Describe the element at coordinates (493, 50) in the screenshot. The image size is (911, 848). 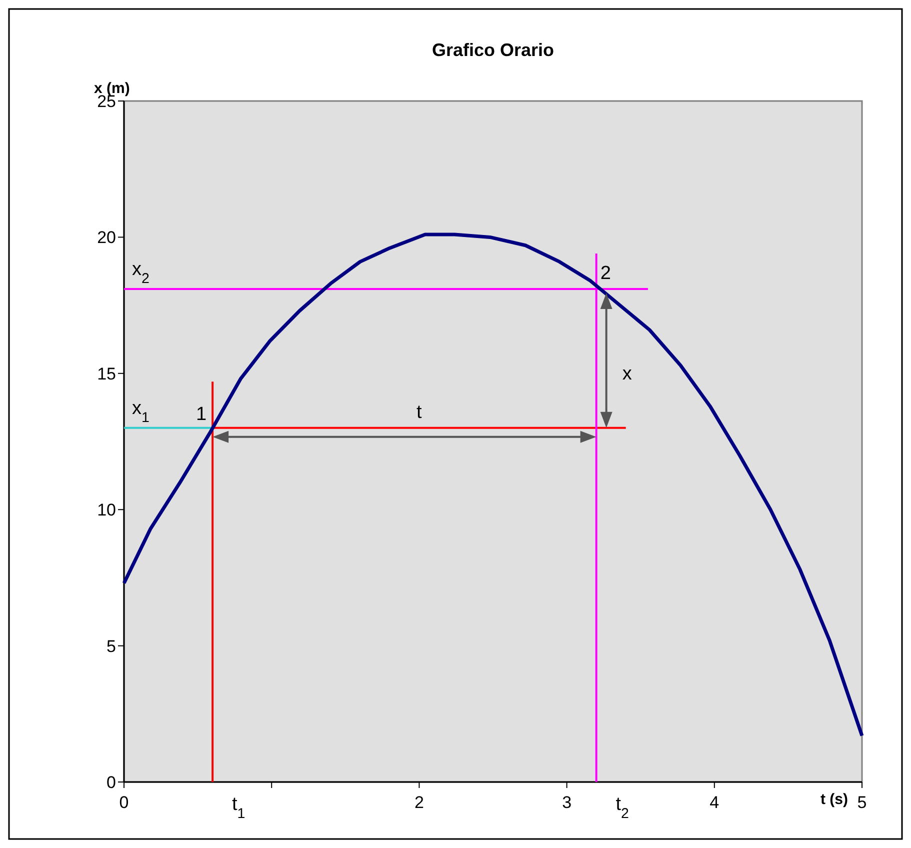
I see `chart-title: Grafico Orario` at that location.